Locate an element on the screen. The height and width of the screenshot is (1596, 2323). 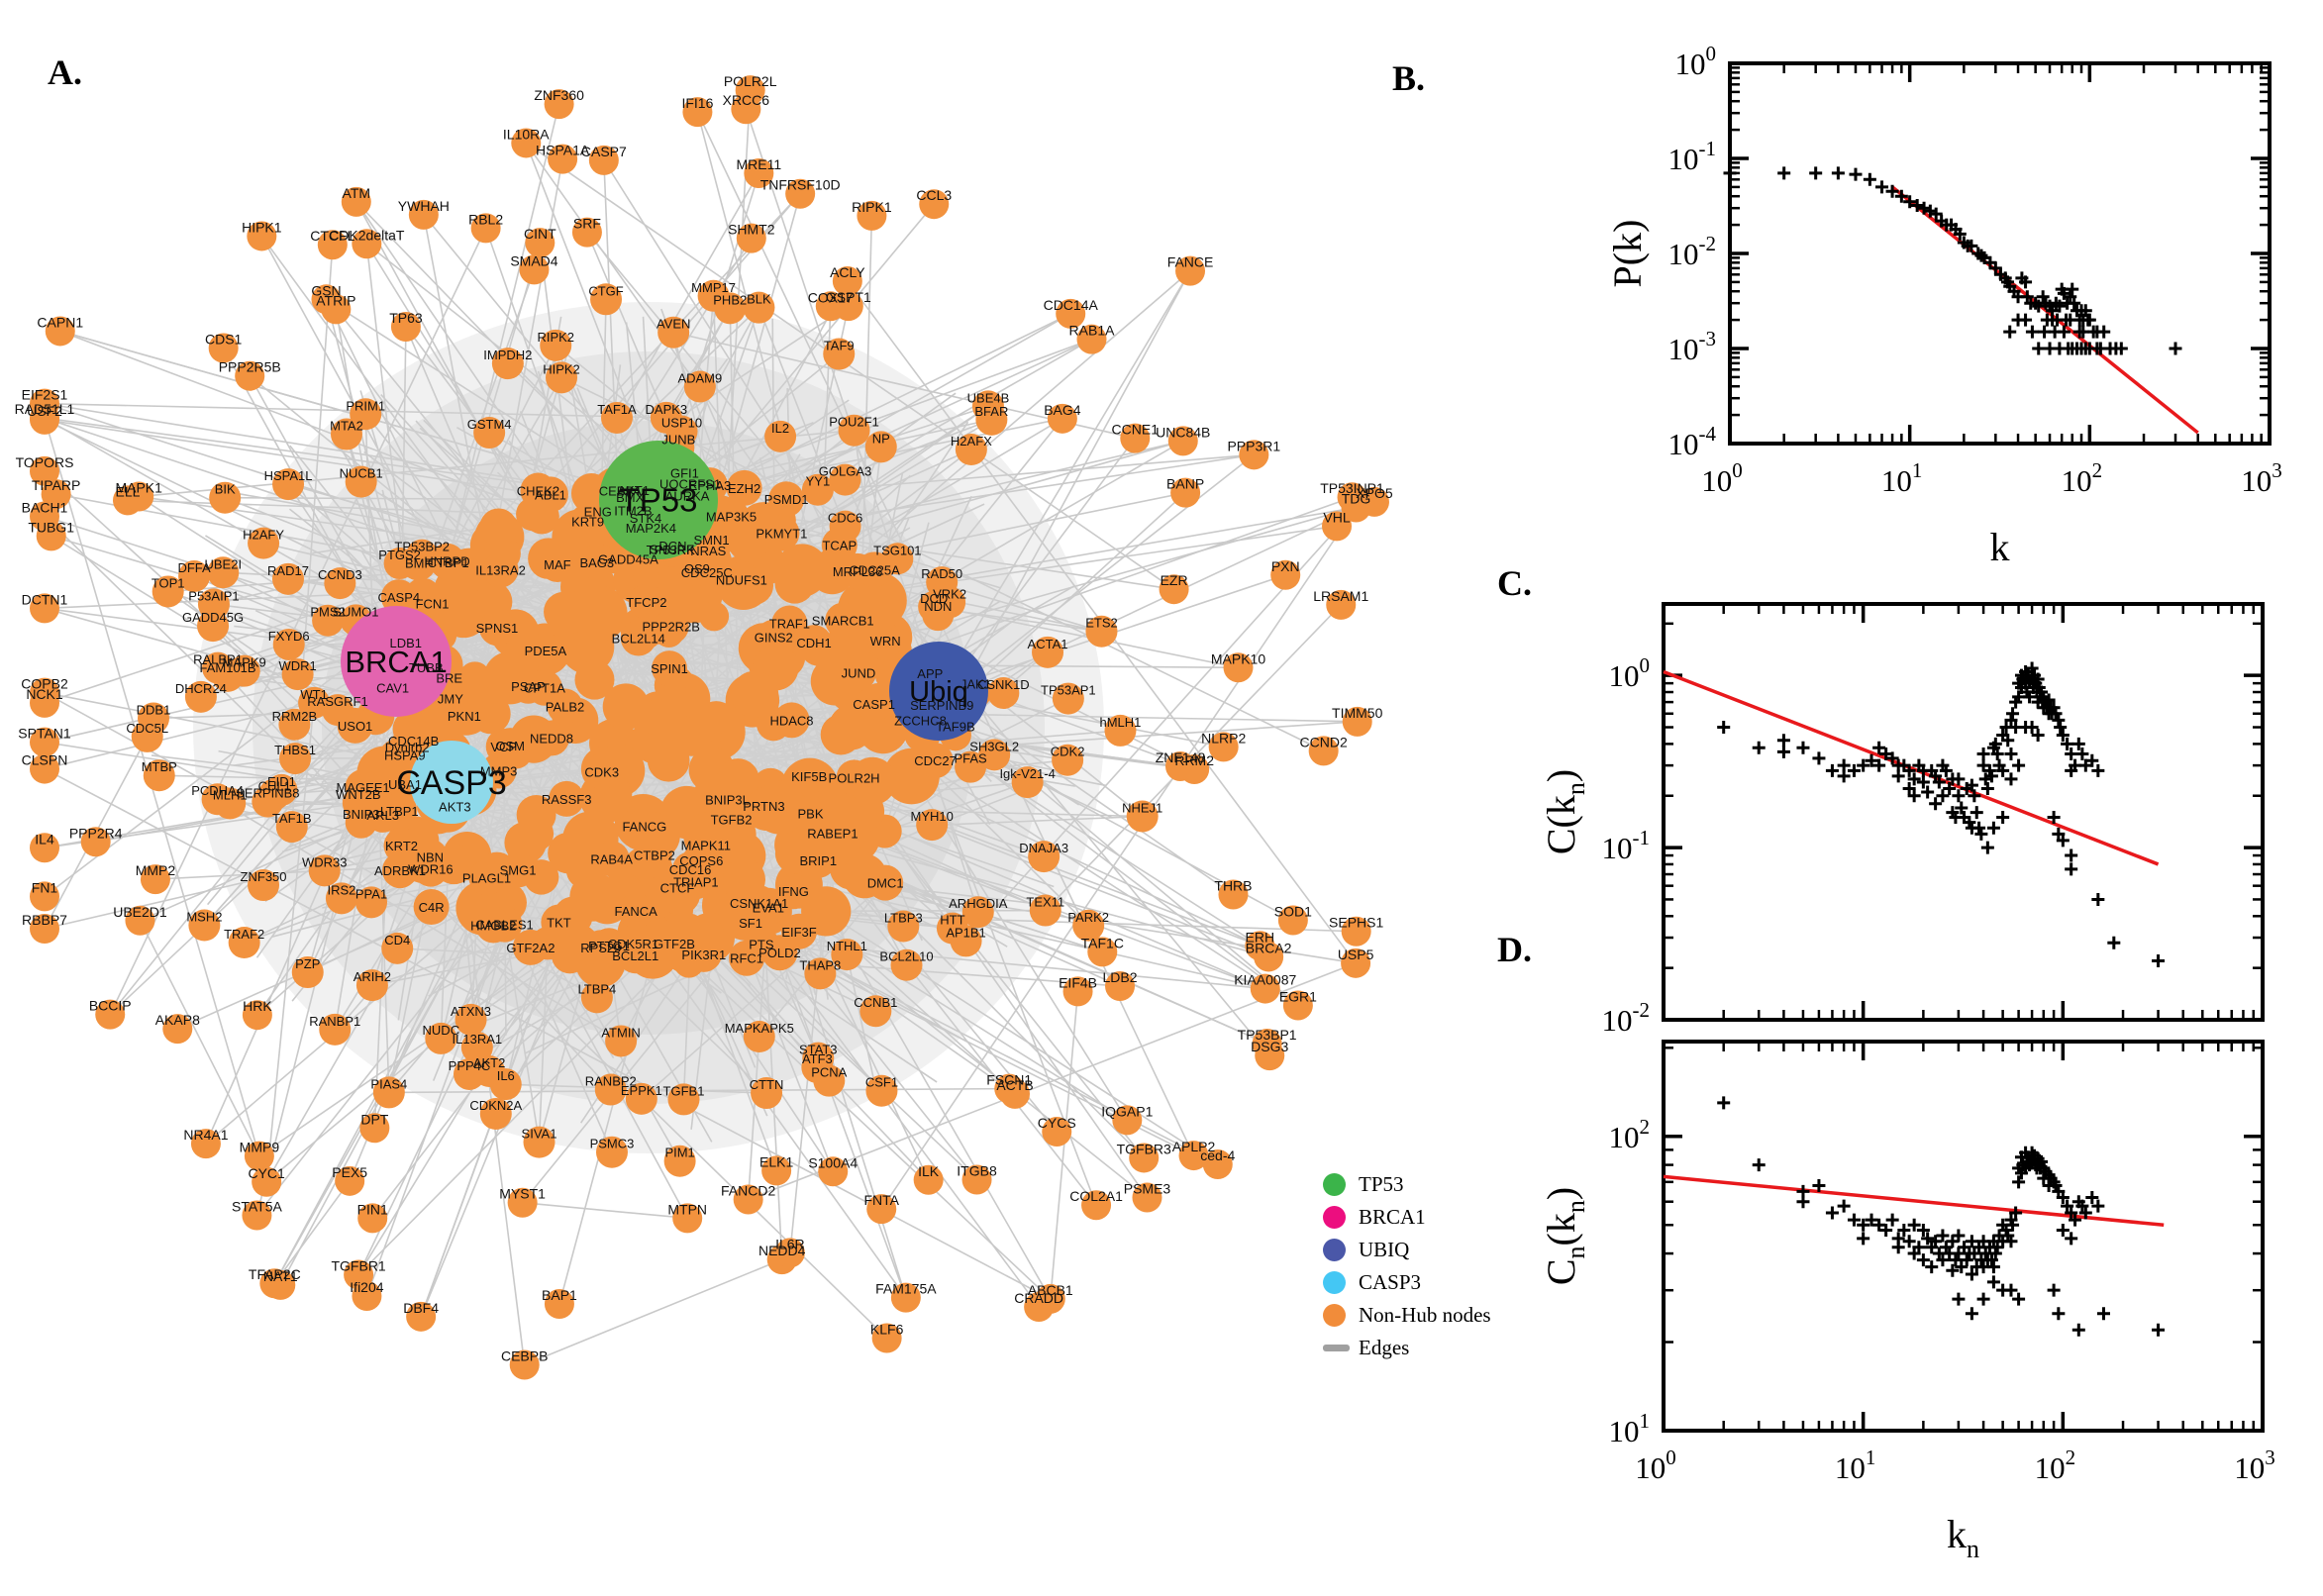
network-node-label: THAP8 is located at coordinates (820, 964).